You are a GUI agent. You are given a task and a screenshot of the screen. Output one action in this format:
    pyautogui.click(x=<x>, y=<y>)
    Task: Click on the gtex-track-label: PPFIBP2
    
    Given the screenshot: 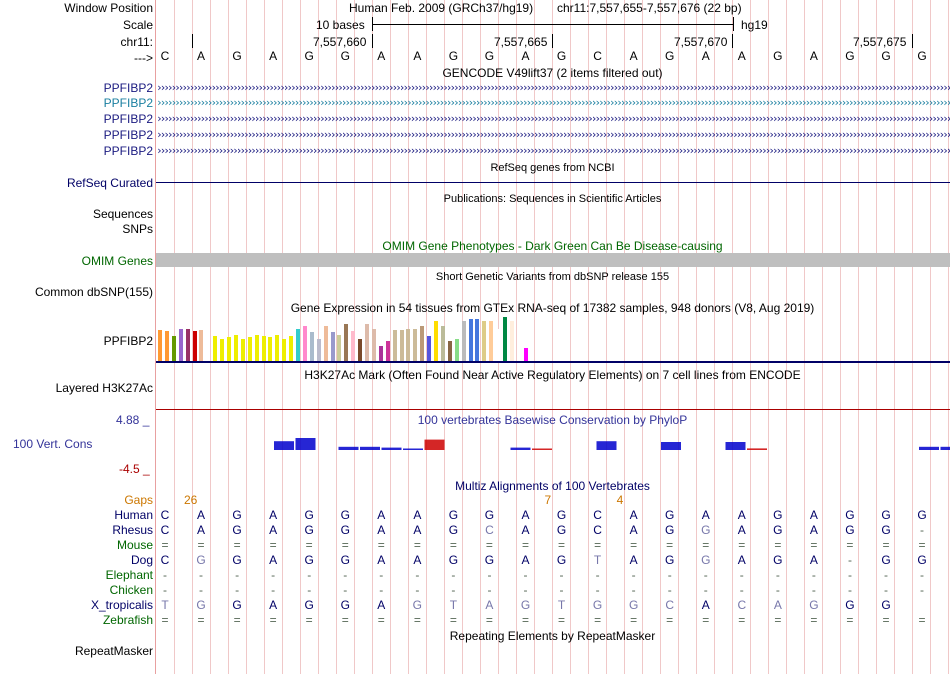 What is the action you would take?
    pyautogui.click(x=128, y=341)
    